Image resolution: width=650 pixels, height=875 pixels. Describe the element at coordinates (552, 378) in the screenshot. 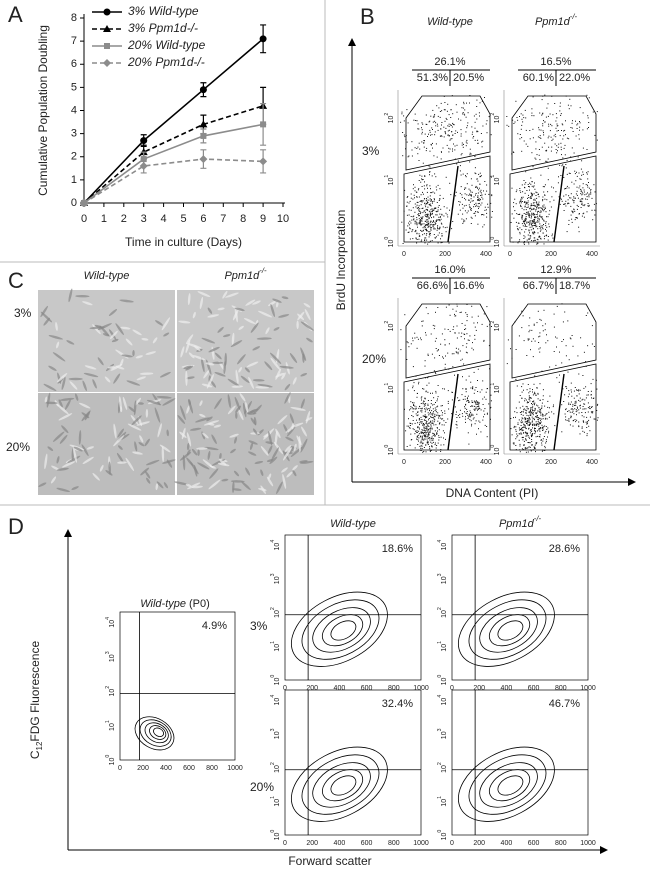

I see `scatter-dots` at that location.